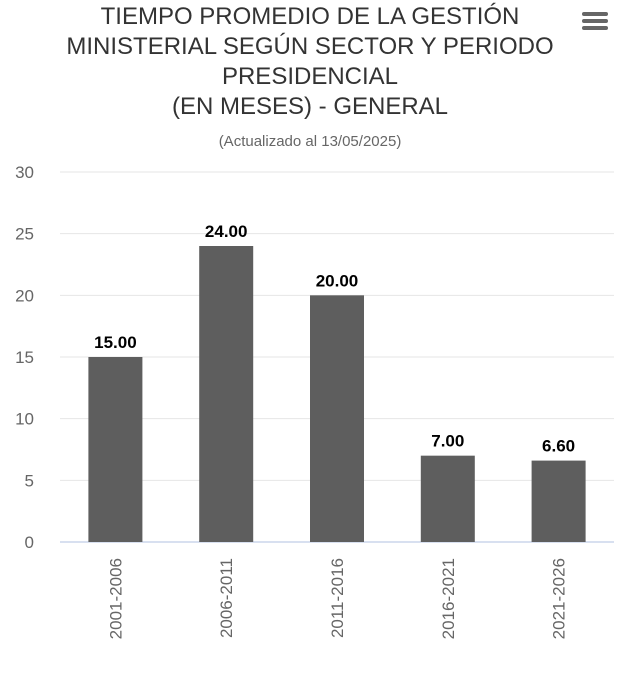  What do you see at coordinates (448, 598) in the screenshot?
I see `x-tick-label: 2016-2021` at bounding box center [448, 598].